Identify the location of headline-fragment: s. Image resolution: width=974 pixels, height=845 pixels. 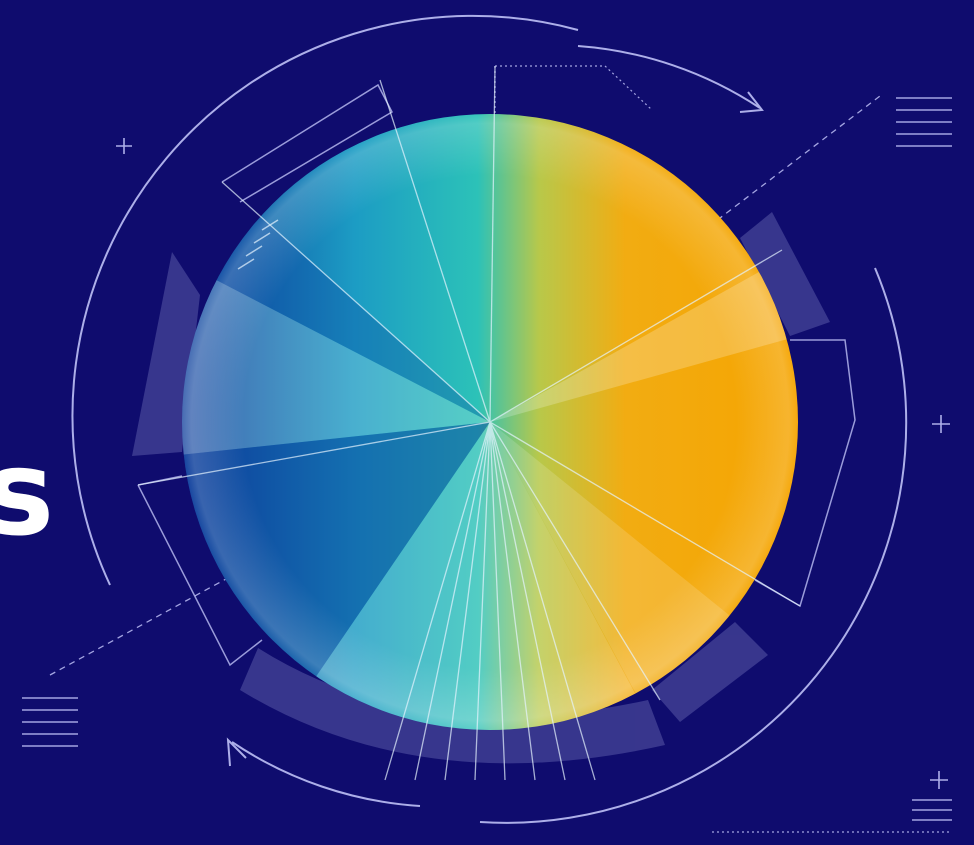
(27, 493).